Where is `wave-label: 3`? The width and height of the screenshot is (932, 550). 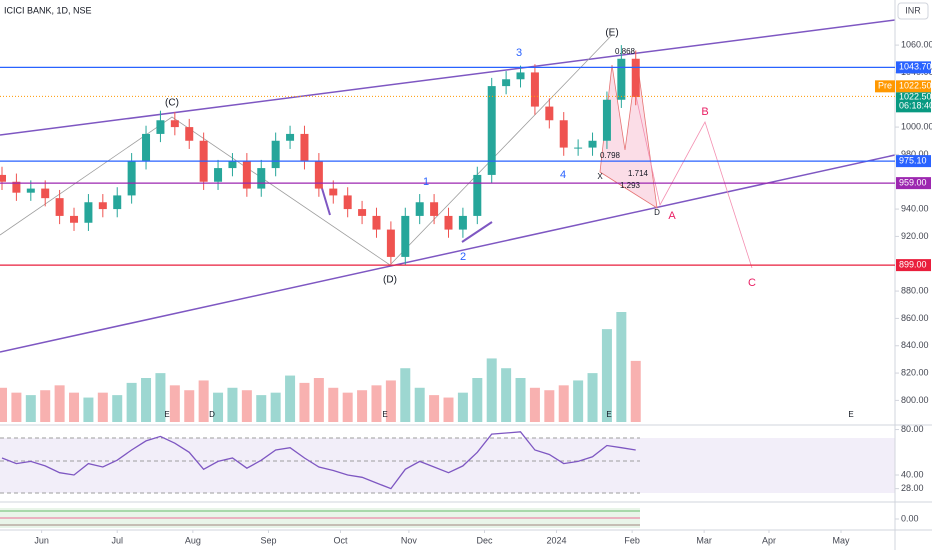
wave-label: 3 is located at coordinates (519, 53).